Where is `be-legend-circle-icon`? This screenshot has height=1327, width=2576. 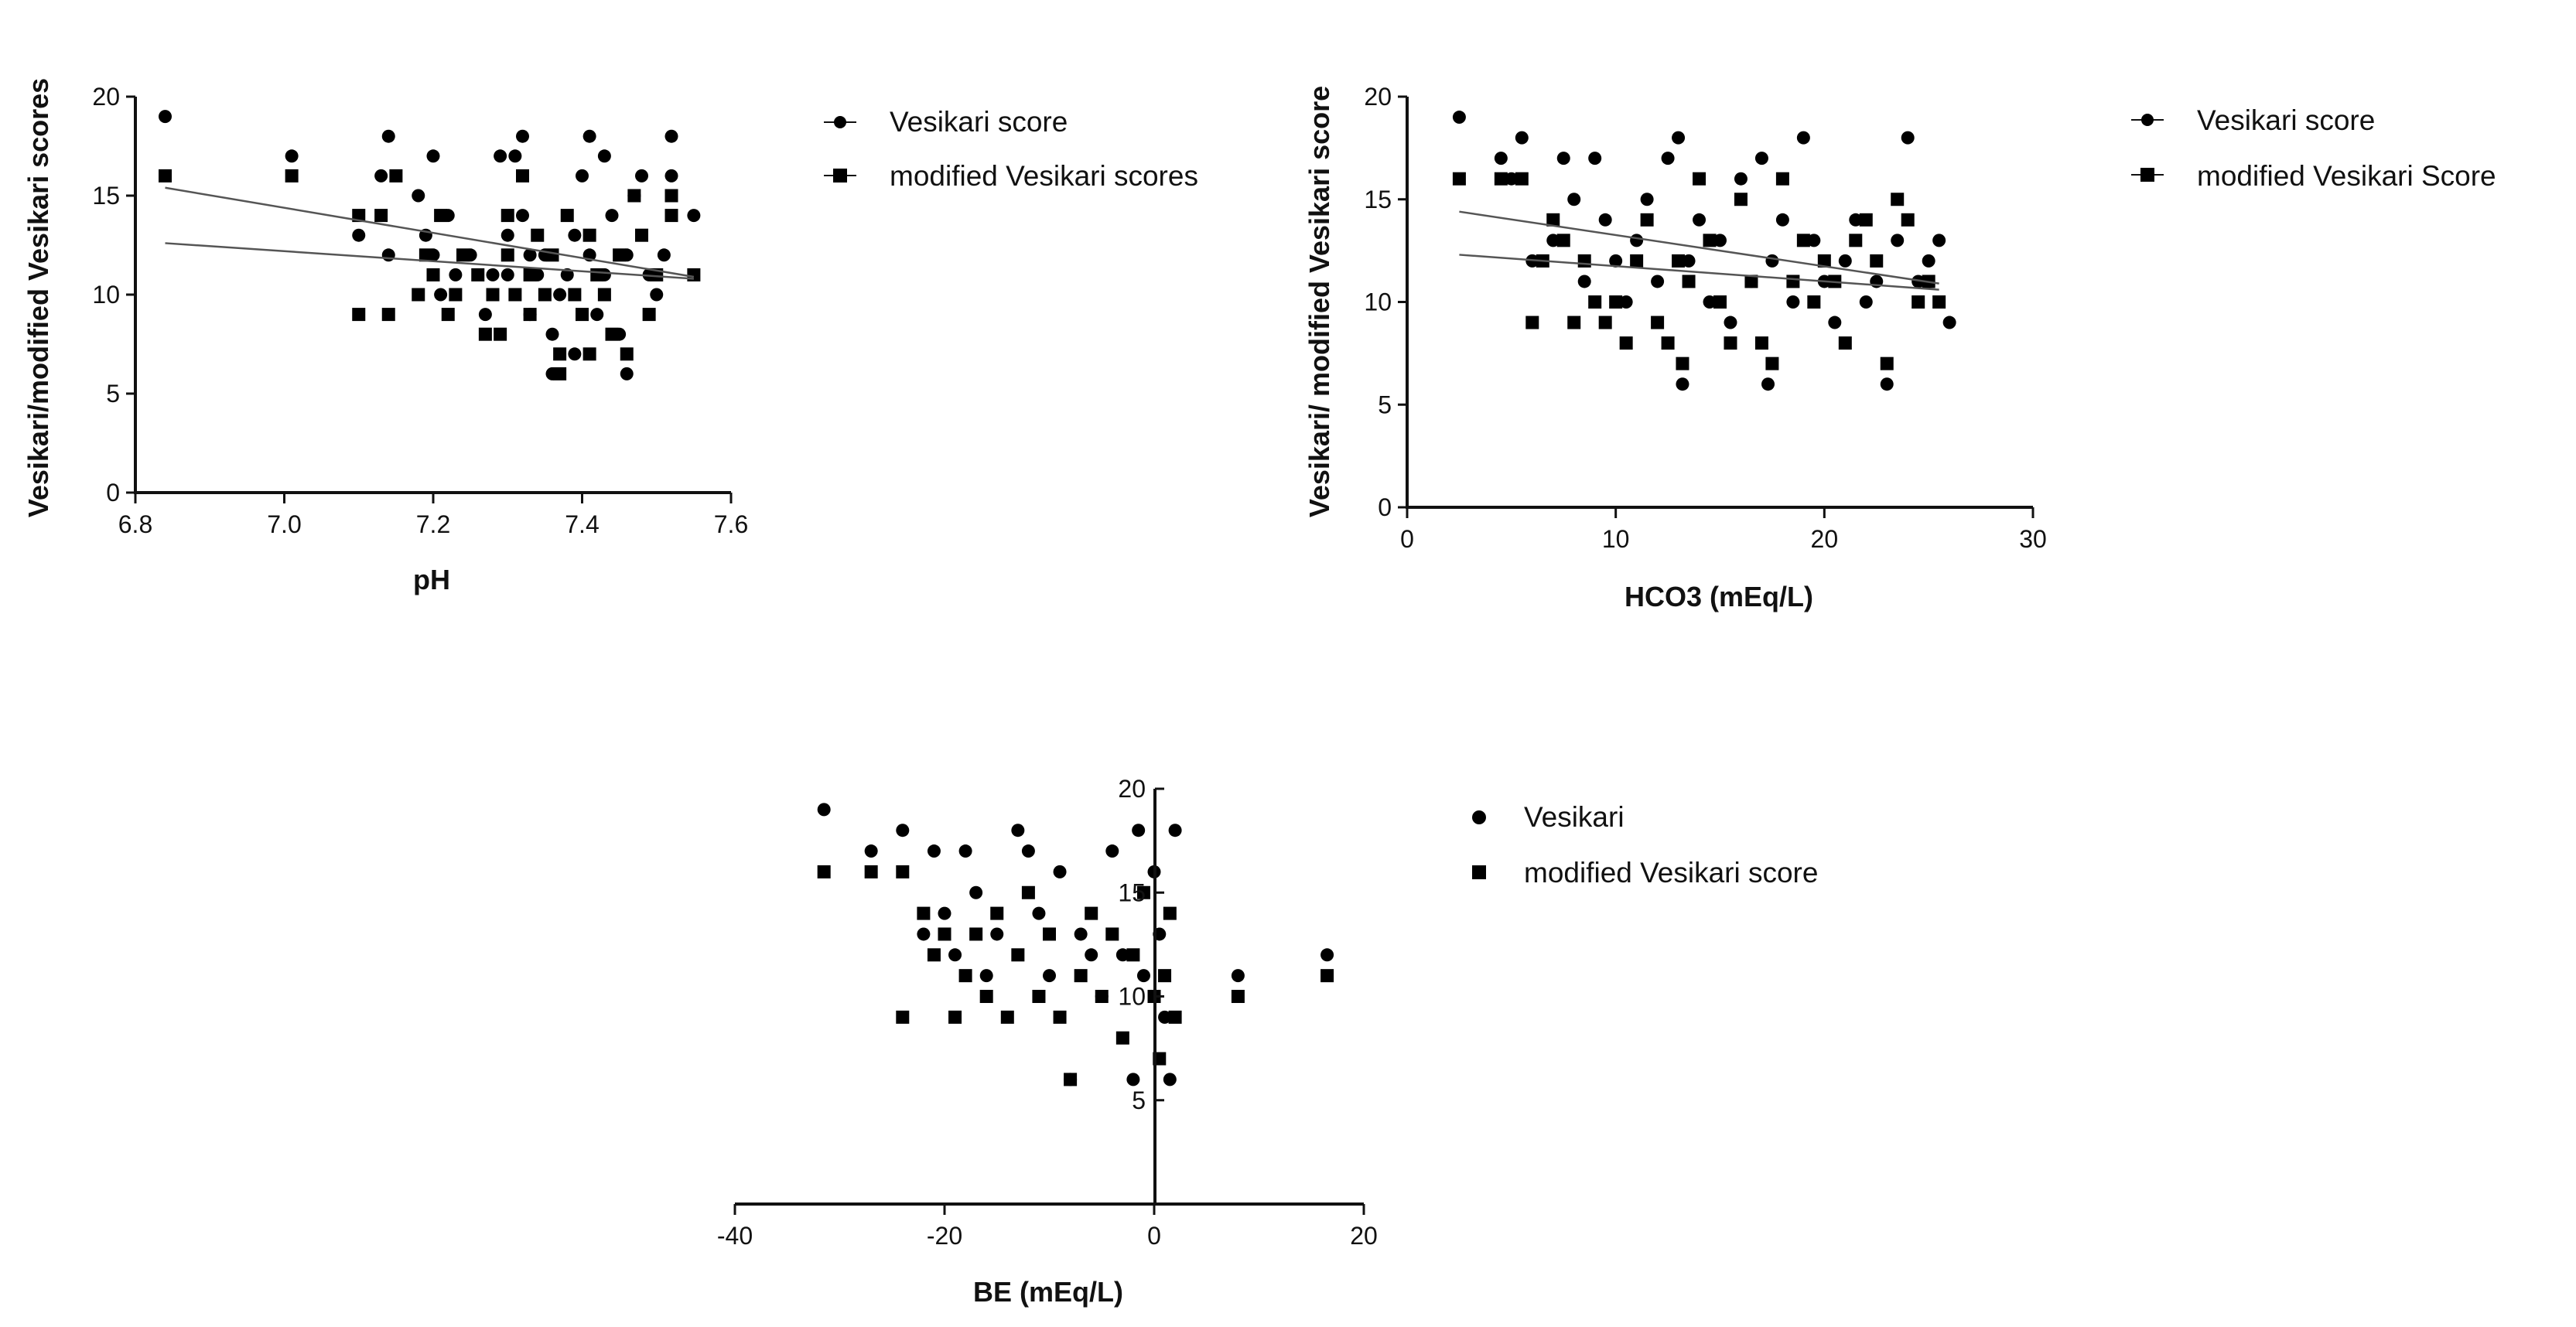
be-legend-circle-icon is located at coordinates (1479, 817).